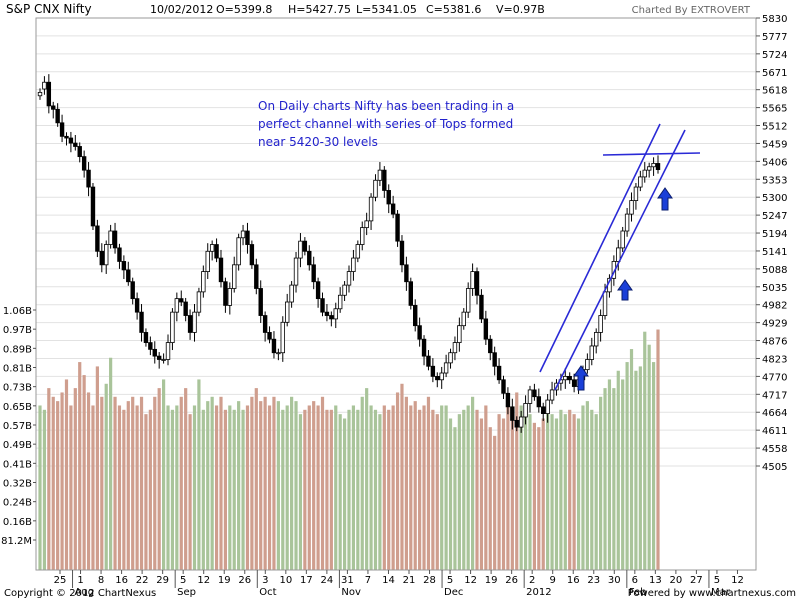  Describe the element at coordinates (265, 580) in the screenshot. I see `date-tick-label: 3` at that location.